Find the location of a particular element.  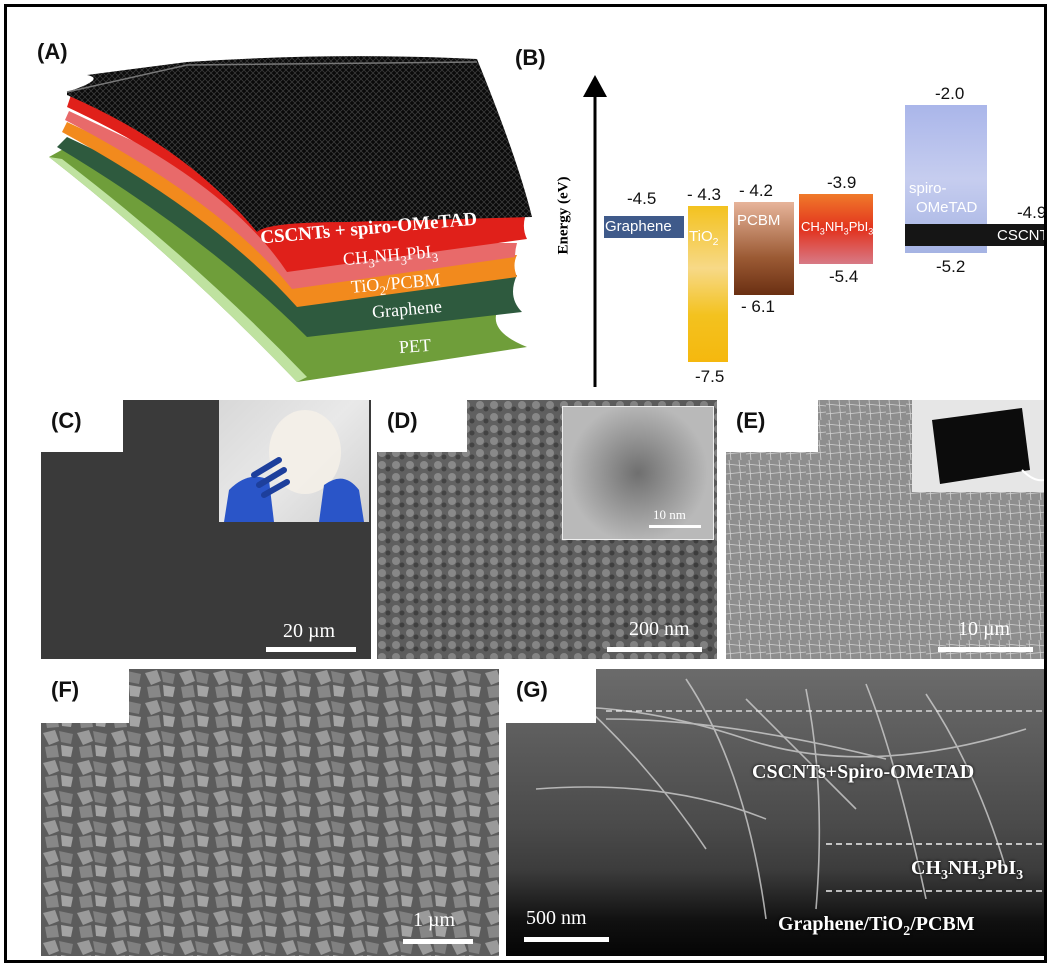

pet-label: PET is located at coordinates (415, 346).